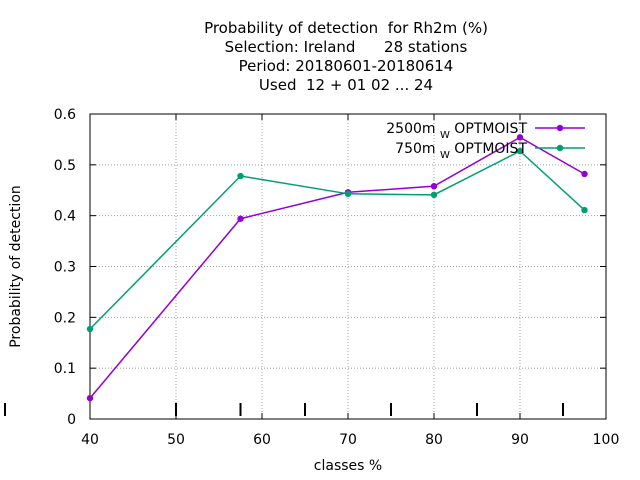 Image resolution: width=640 pixels, height=480 pixels. I want to click on title-line: Used 12 + 01 02 ... 24, so click(346, 85).